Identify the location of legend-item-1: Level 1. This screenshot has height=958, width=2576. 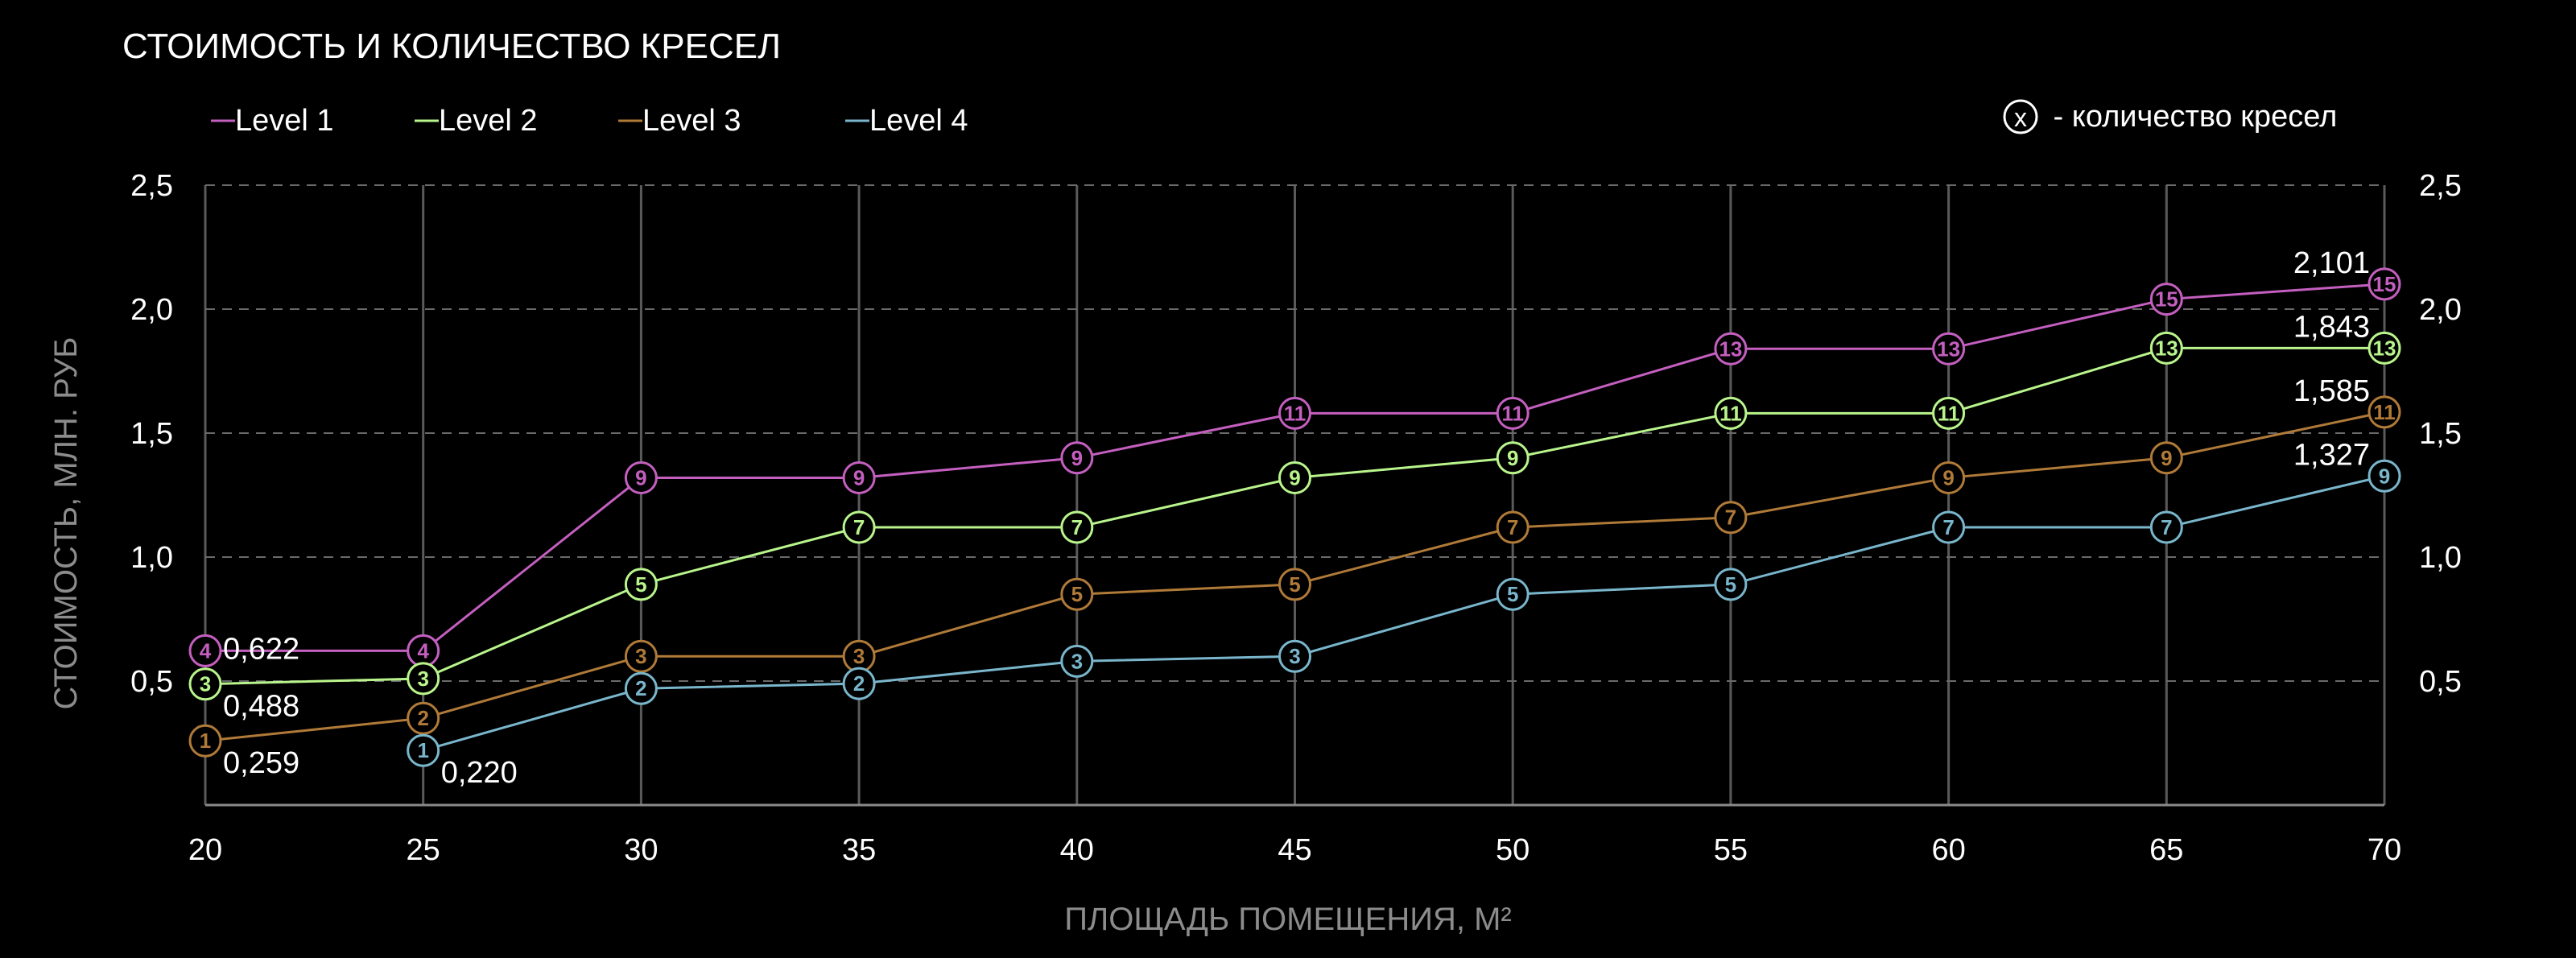
(272, 121).